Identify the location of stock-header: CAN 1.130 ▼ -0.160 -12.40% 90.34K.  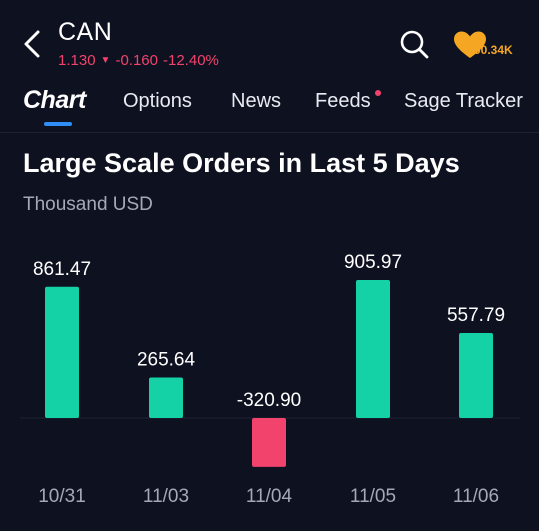
(269, 38).